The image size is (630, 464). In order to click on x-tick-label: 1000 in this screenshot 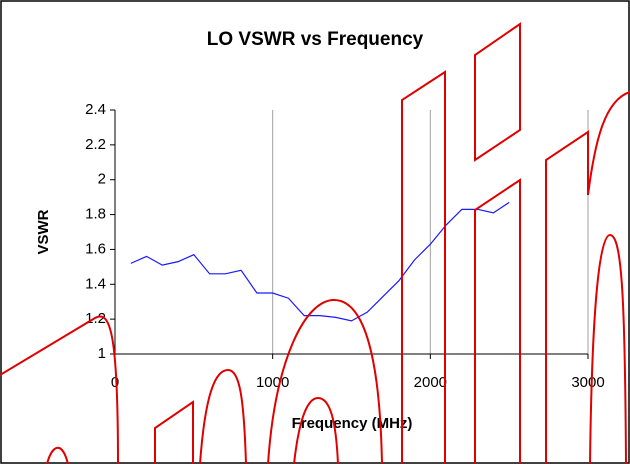, I will do `click(272, 382)`.